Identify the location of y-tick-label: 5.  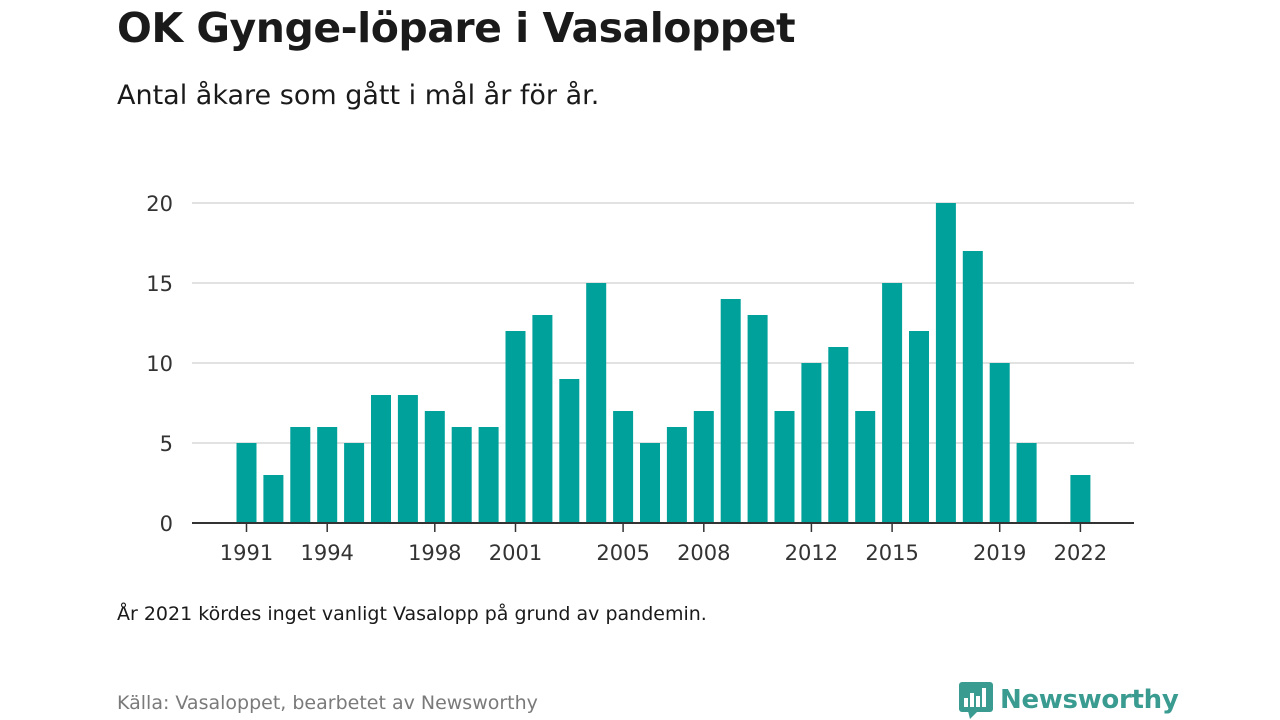
(166, 444).